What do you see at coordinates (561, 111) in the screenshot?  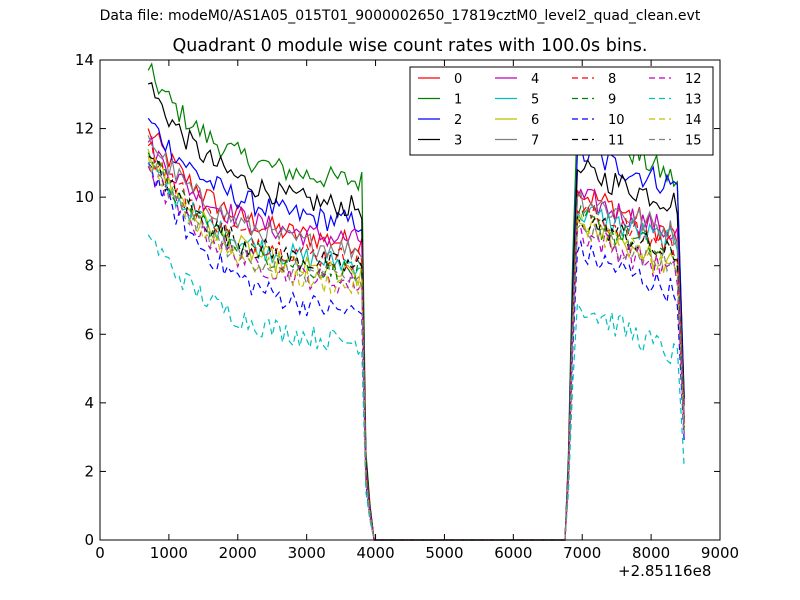 I see `legend-box` at bounding box center [561, 111].